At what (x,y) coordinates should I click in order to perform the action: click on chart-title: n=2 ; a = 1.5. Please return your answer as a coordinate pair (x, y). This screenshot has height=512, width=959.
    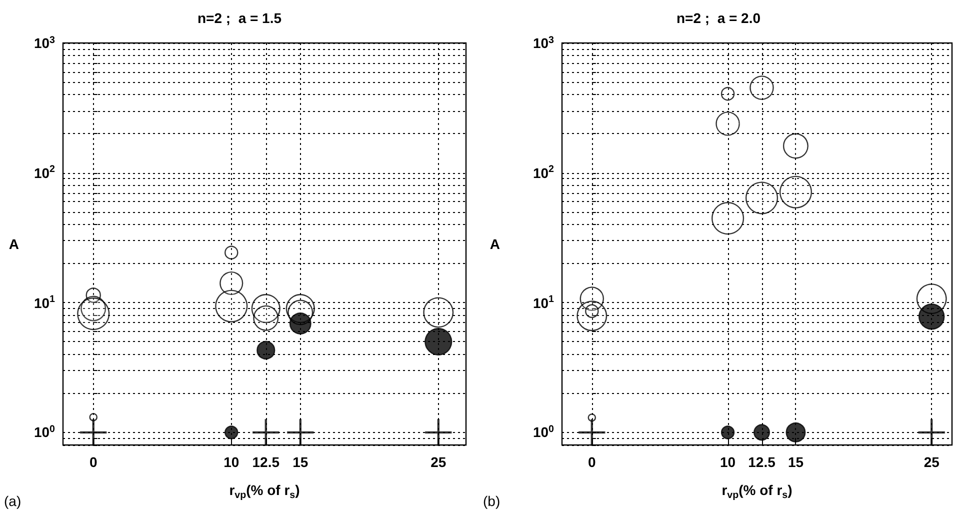
    Looking at the image, I should click on (239, 18).